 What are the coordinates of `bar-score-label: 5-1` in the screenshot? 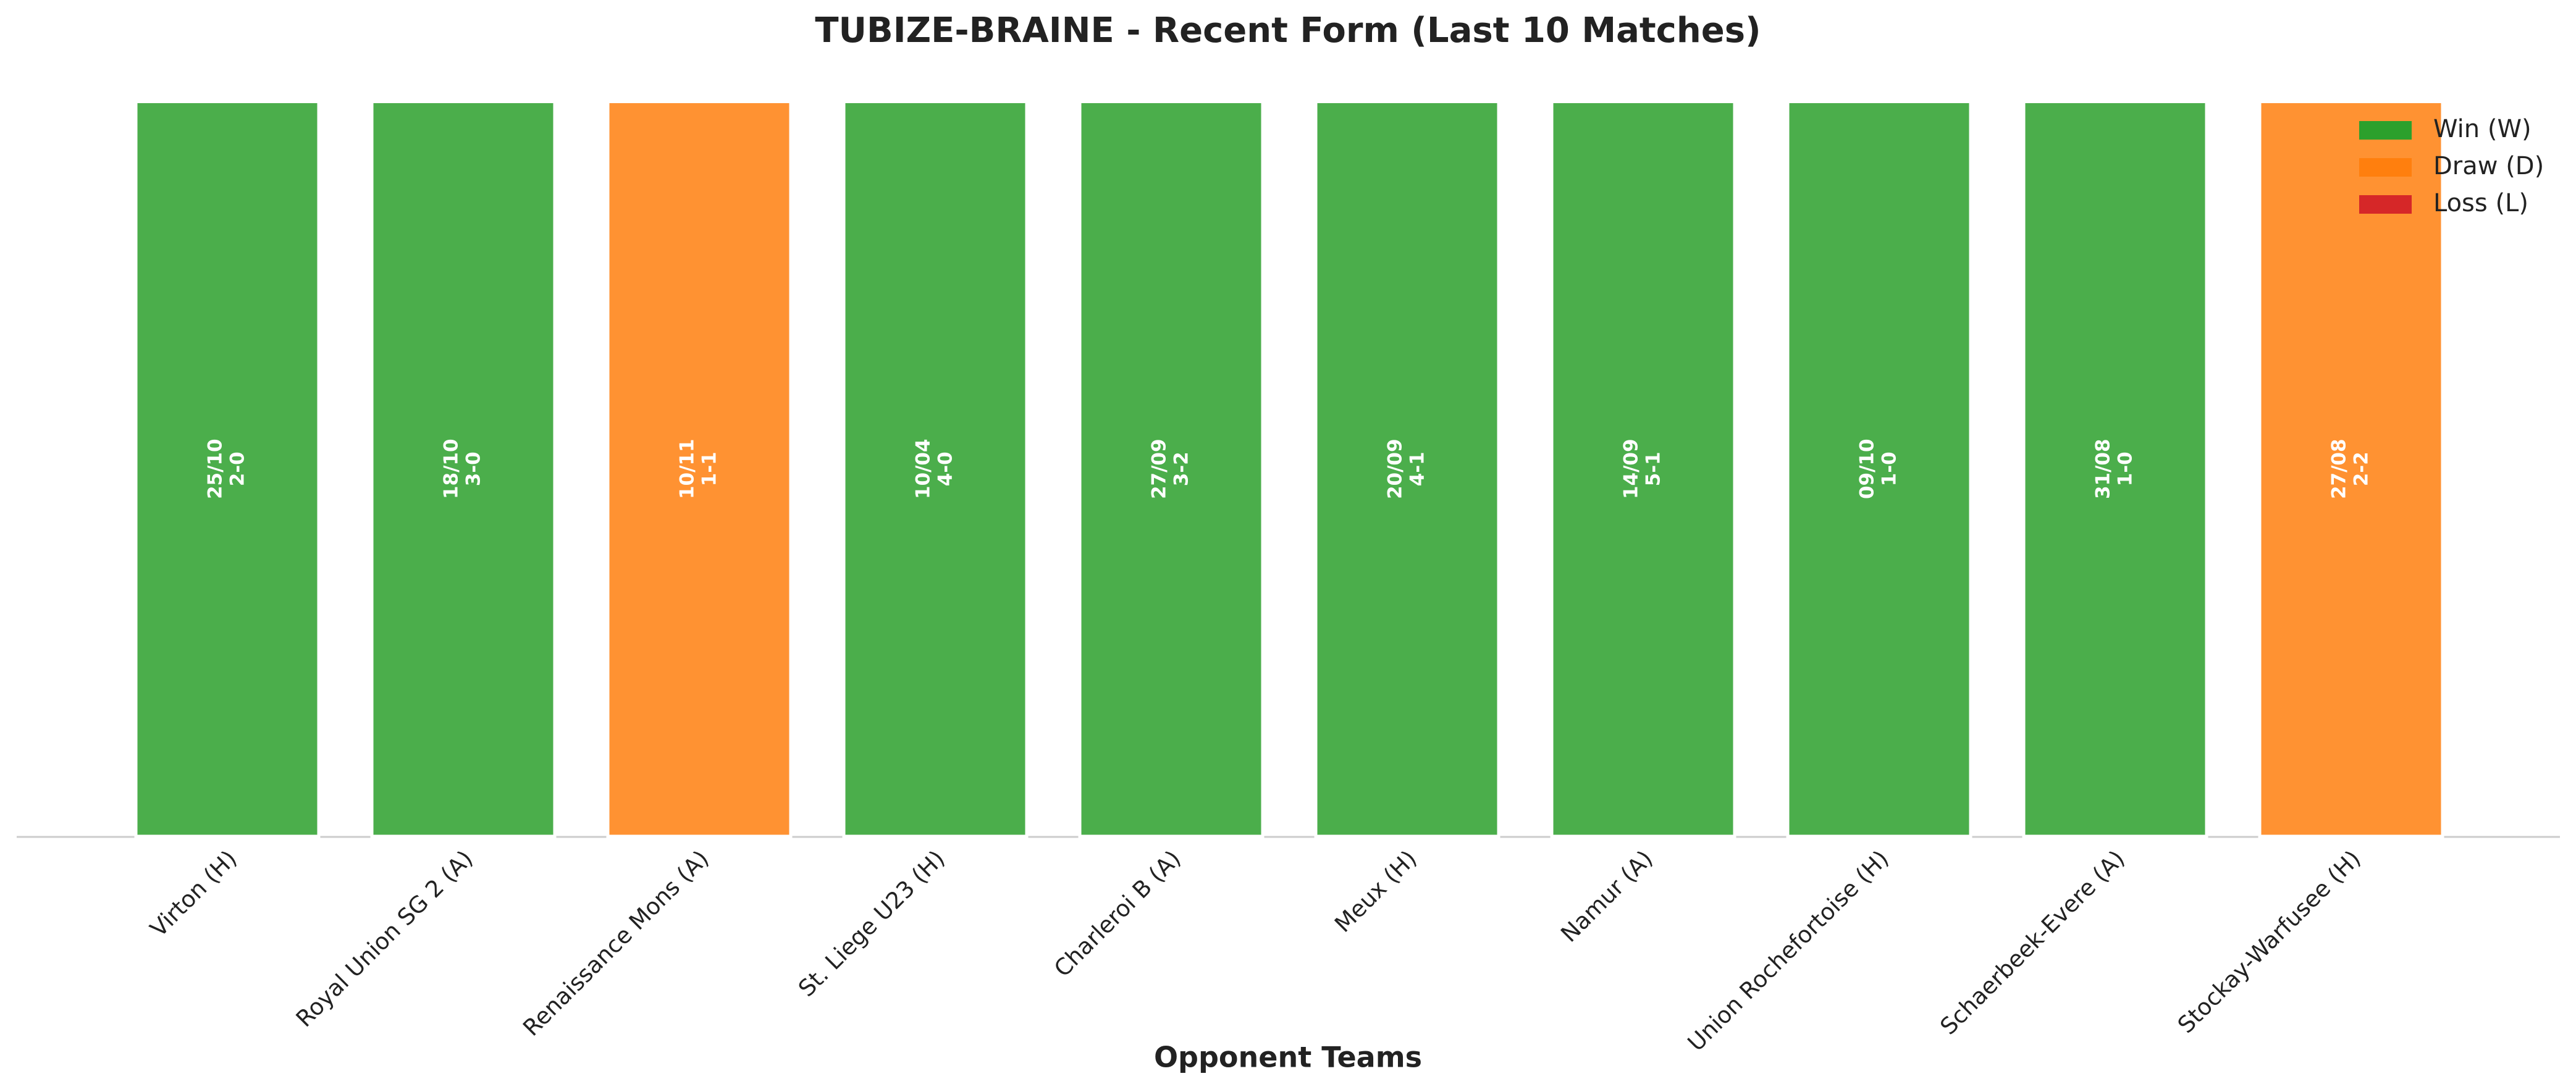 It's located at (1654, 469).